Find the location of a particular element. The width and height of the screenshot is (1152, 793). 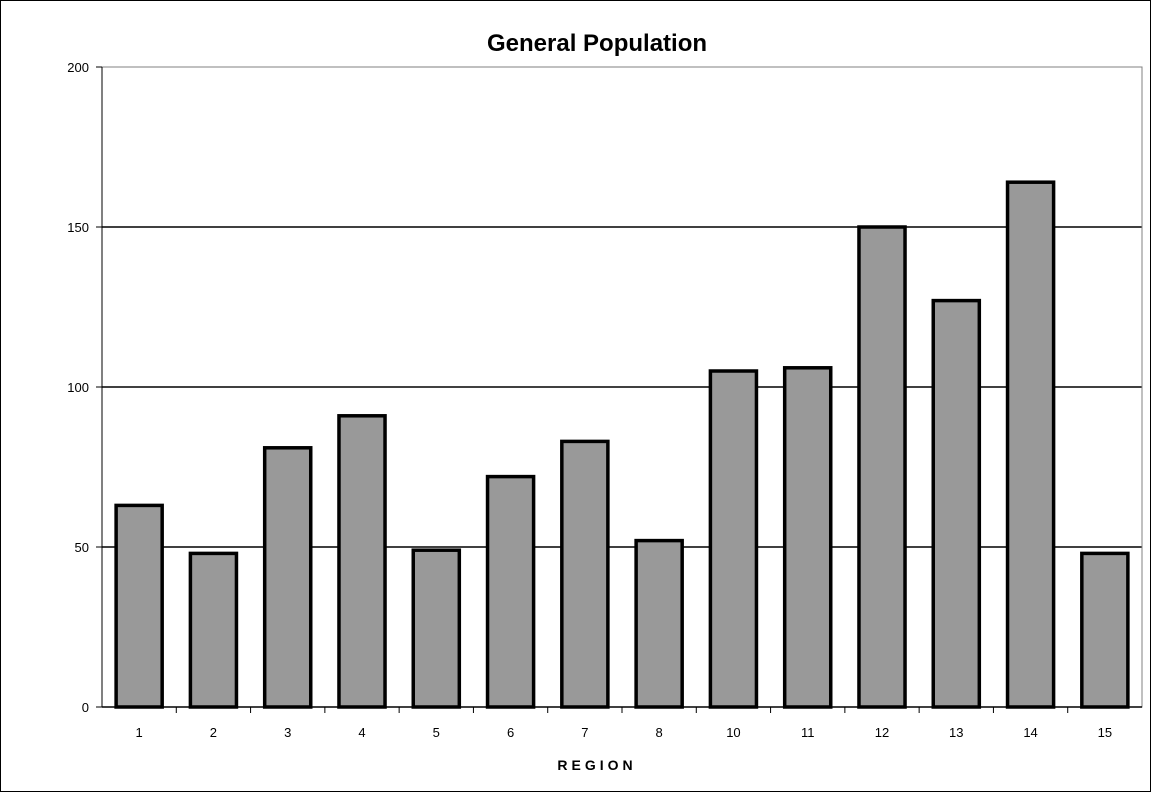

x-tick-label-10: 10 is located at coordinates (733, 732).